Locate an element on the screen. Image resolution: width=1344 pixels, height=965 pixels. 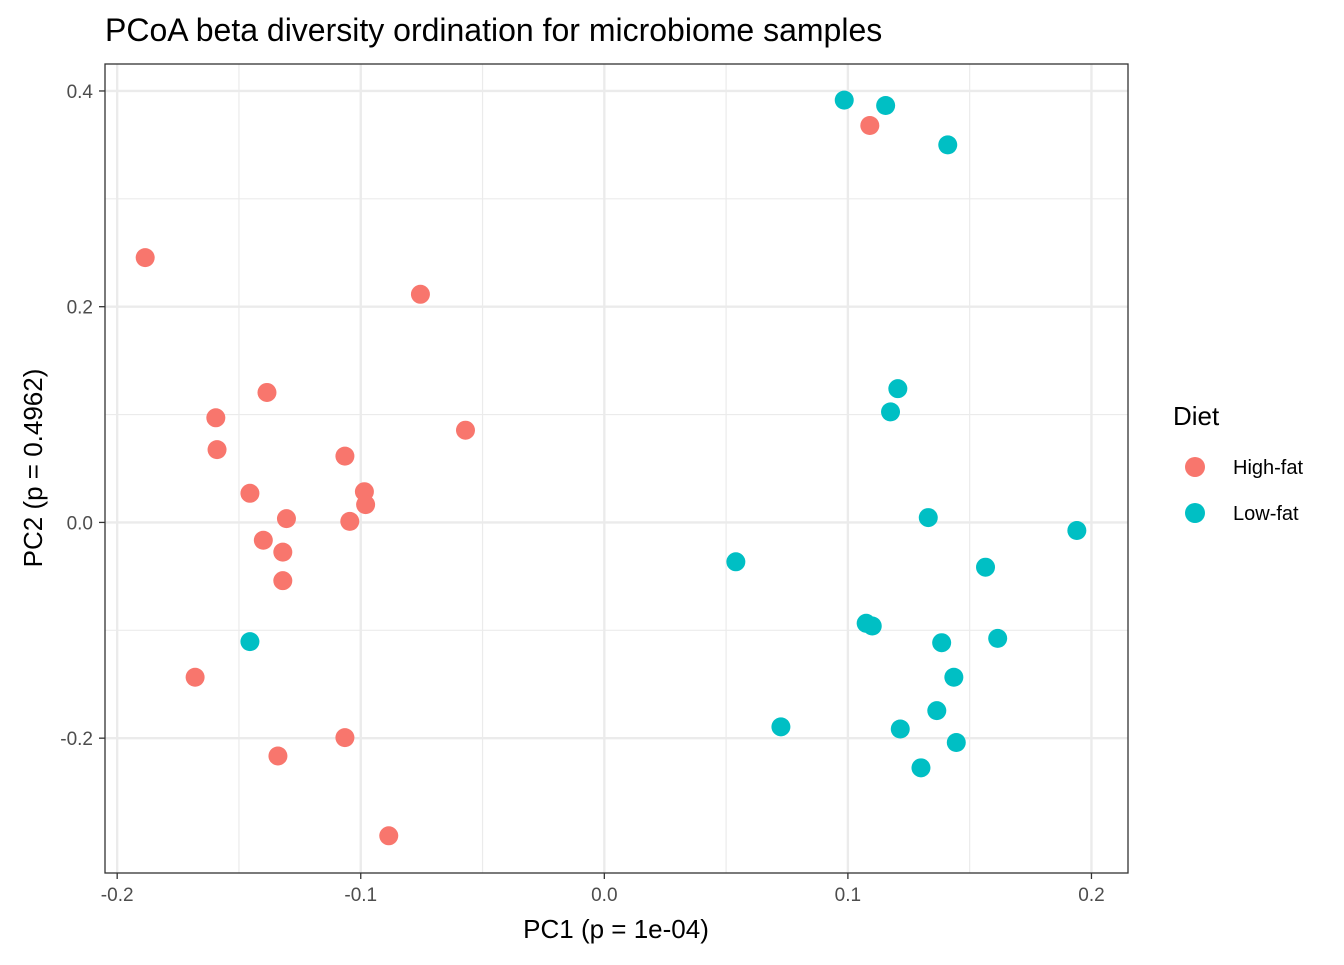
x-tick-label: -0.1 is located at coordinates (360, 895).